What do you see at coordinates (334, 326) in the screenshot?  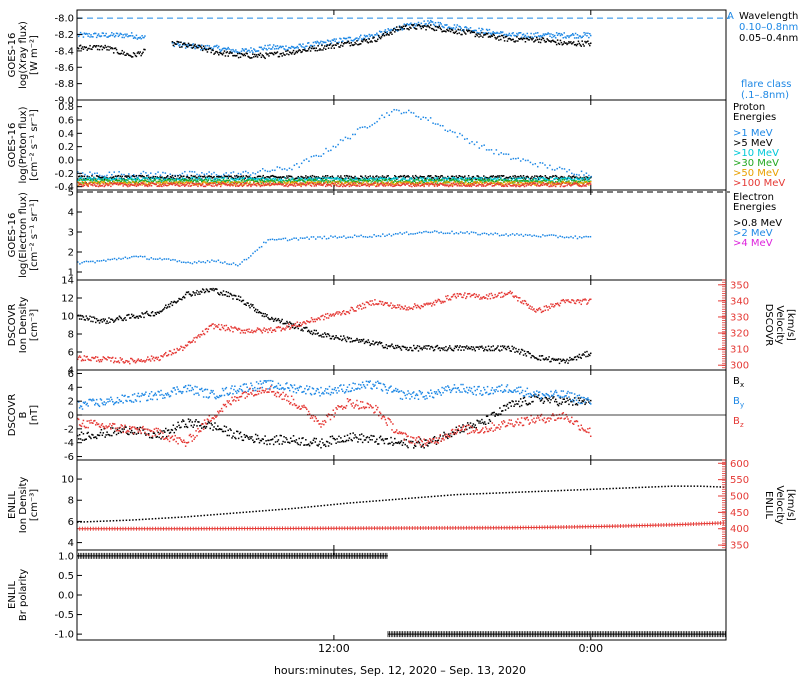 I see `series-layer` at bounding box center [334, 326].